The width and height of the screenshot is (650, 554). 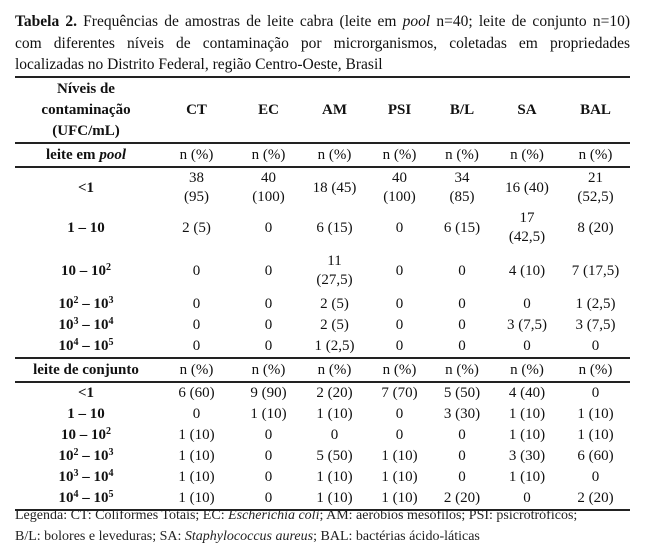 What do you see at coordinates (196, 110) in the screenshot?
I see `header-ct: CT` at bounding box center [196, 110].